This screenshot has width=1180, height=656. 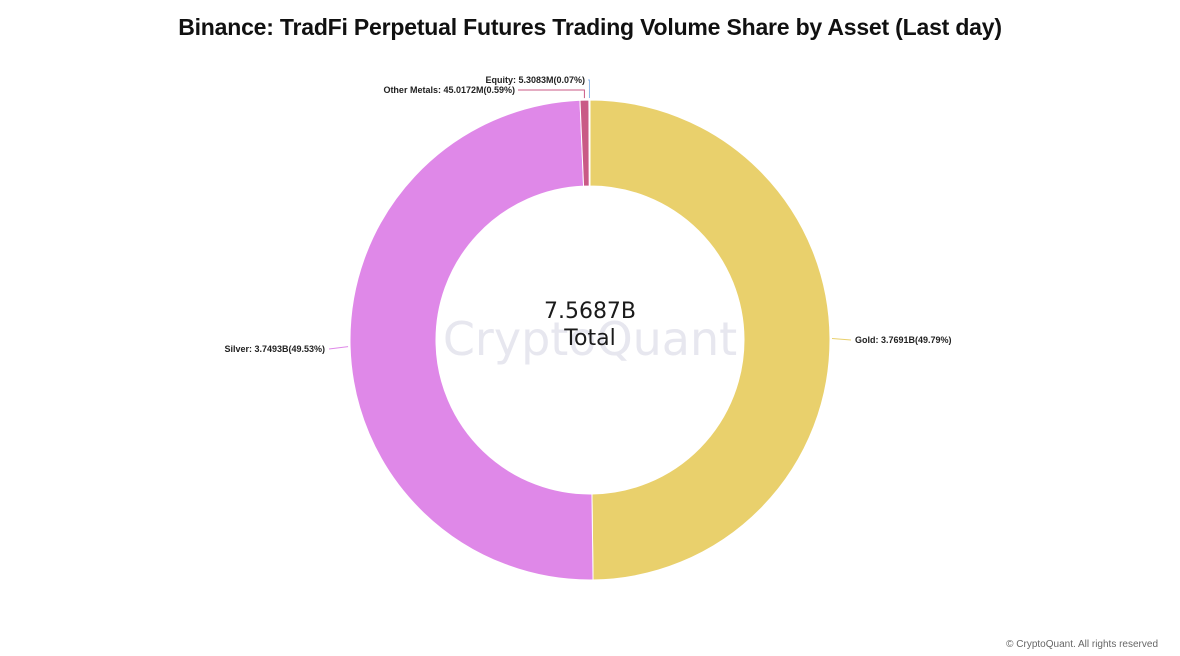 What do you see at coordinates (589, 89) in the screenshot?
I see `leader-line-equity` at bounding box center [589, 89].